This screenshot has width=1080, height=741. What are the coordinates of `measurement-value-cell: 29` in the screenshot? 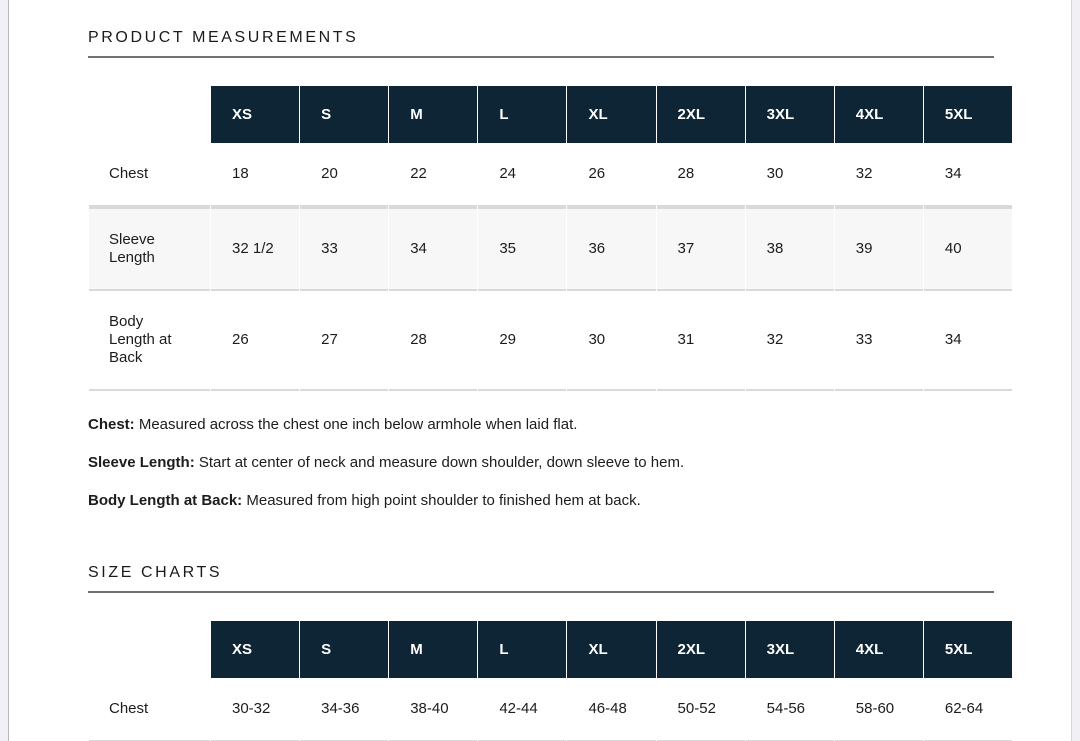 It's located at (522, 341).